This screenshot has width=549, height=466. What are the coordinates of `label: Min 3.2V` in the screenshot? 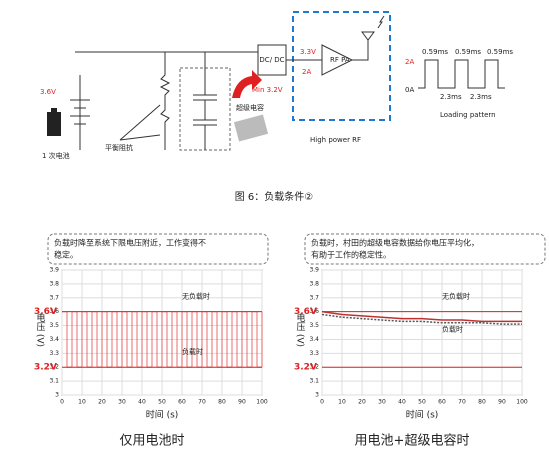 It's located at (267, 90).